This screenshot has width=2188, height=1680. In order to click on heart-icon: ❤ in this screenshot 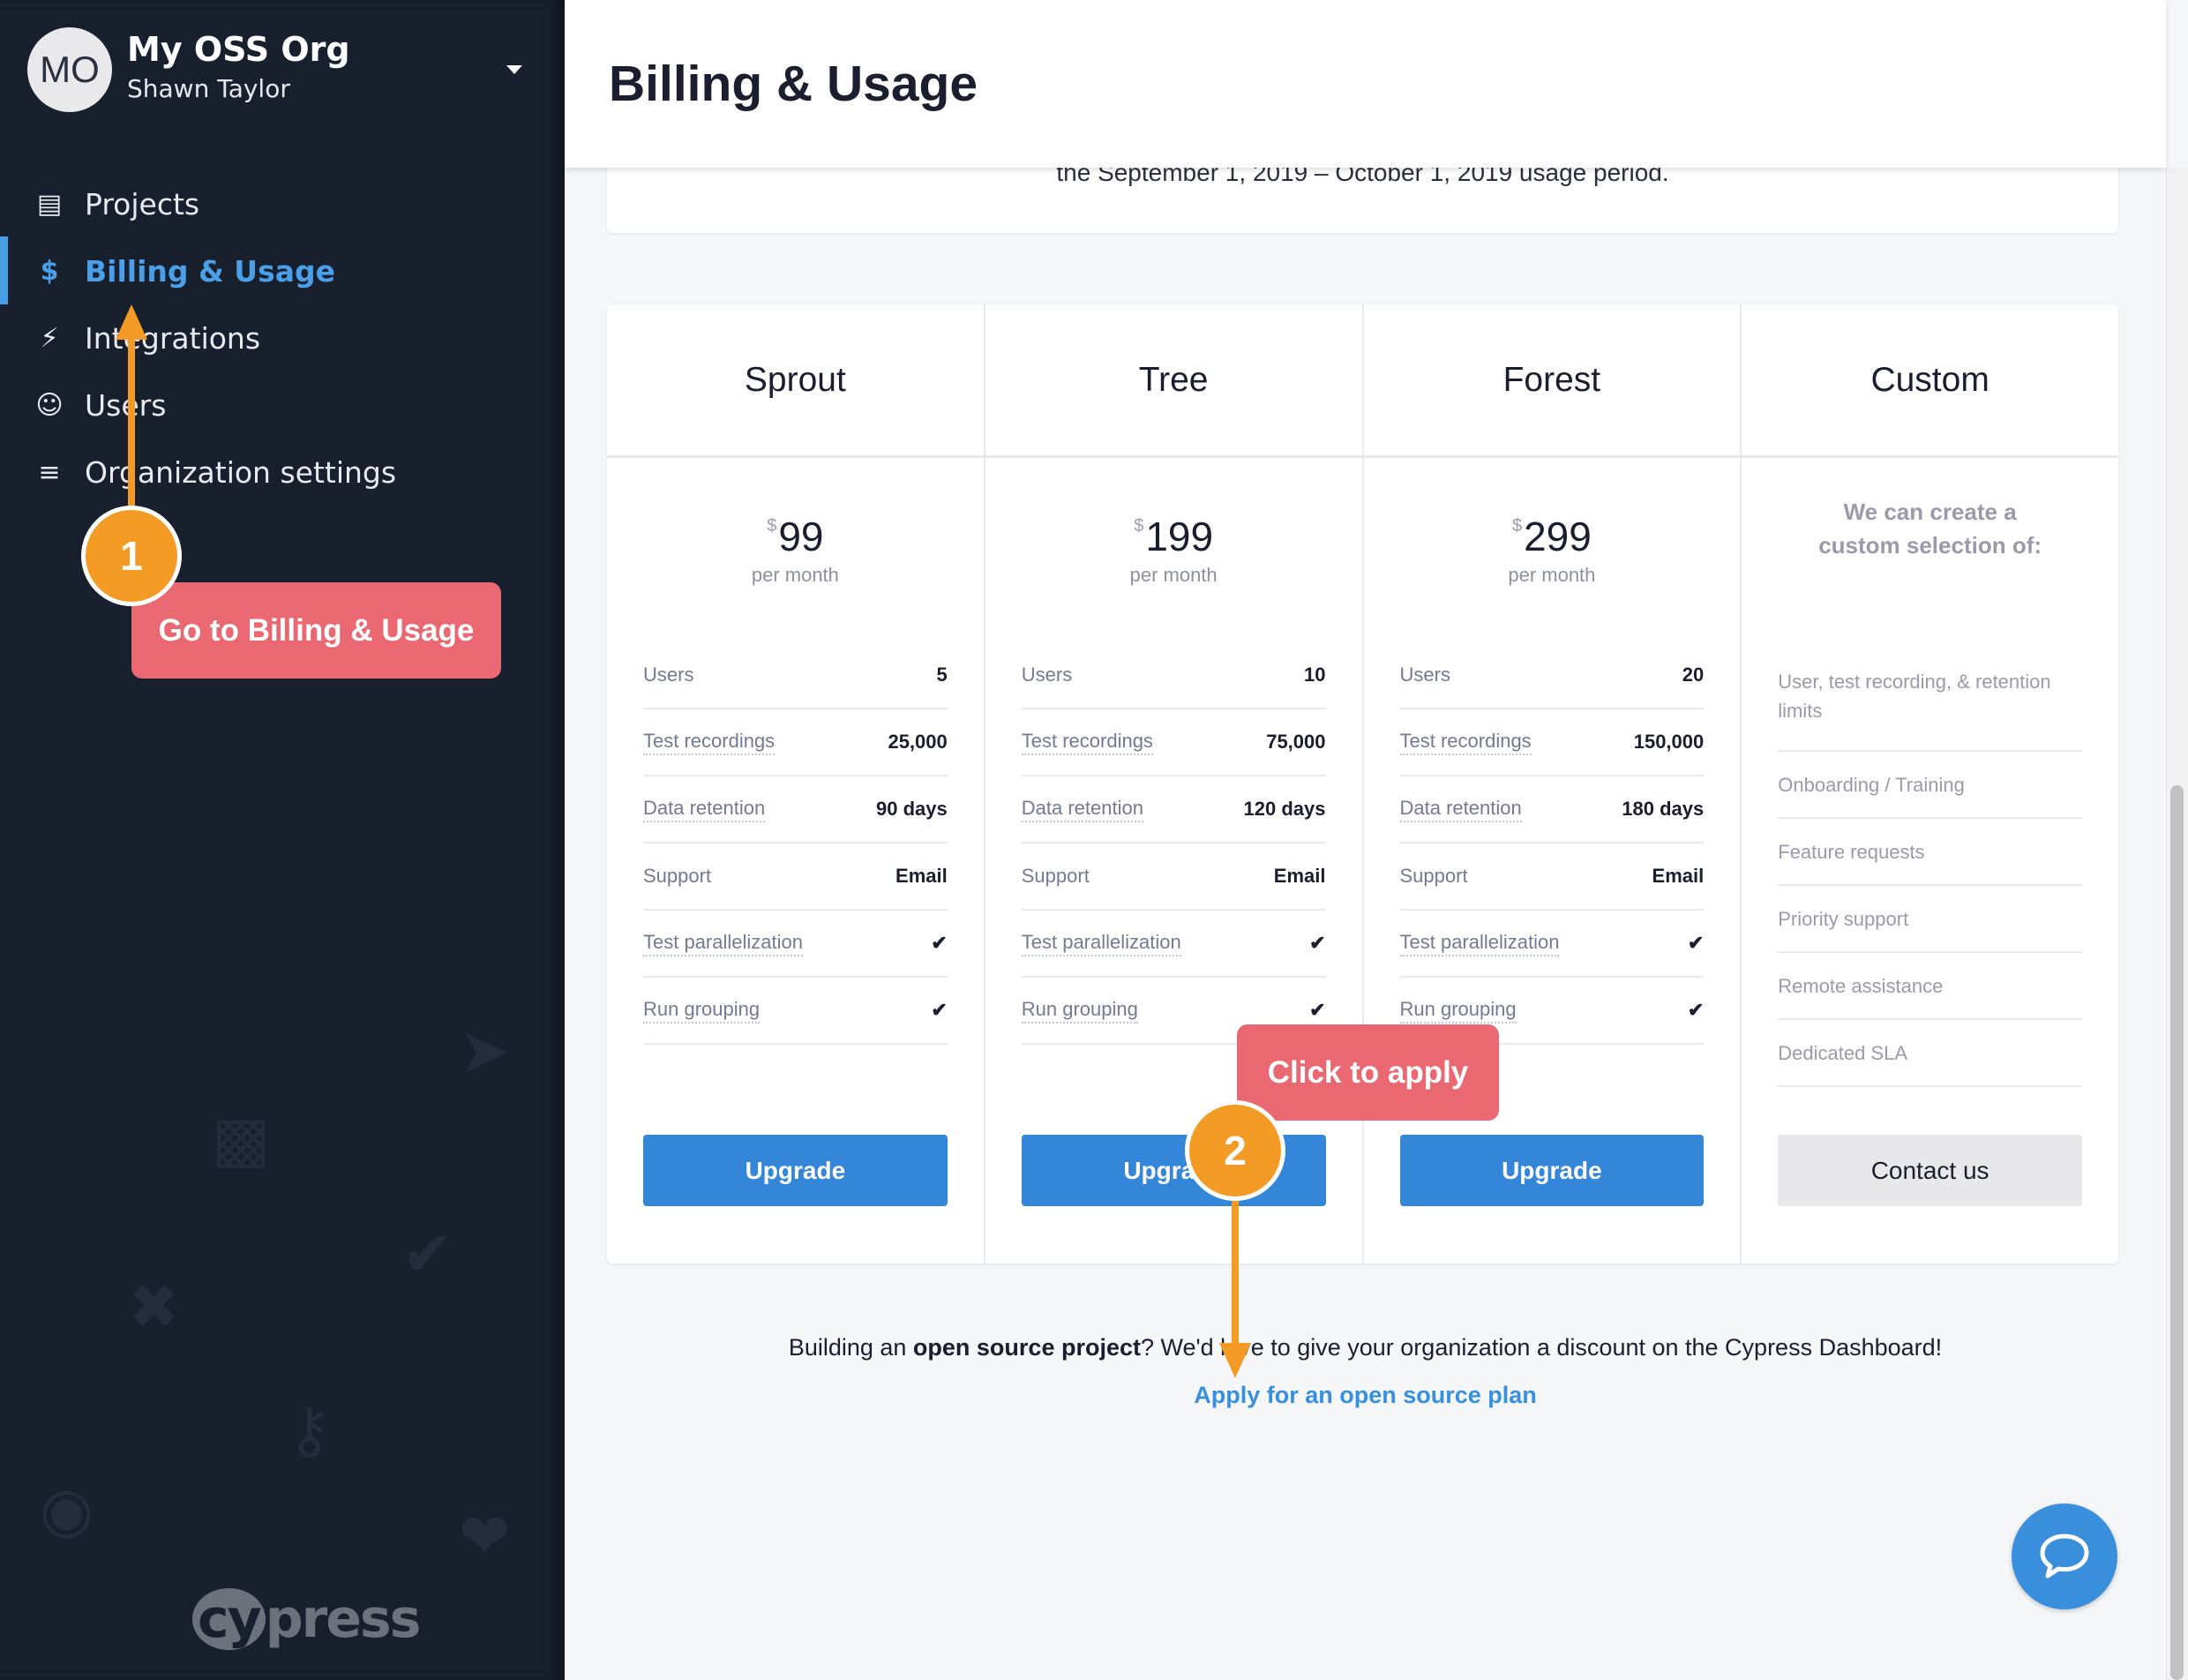, I will do `click(485, 1536)`.